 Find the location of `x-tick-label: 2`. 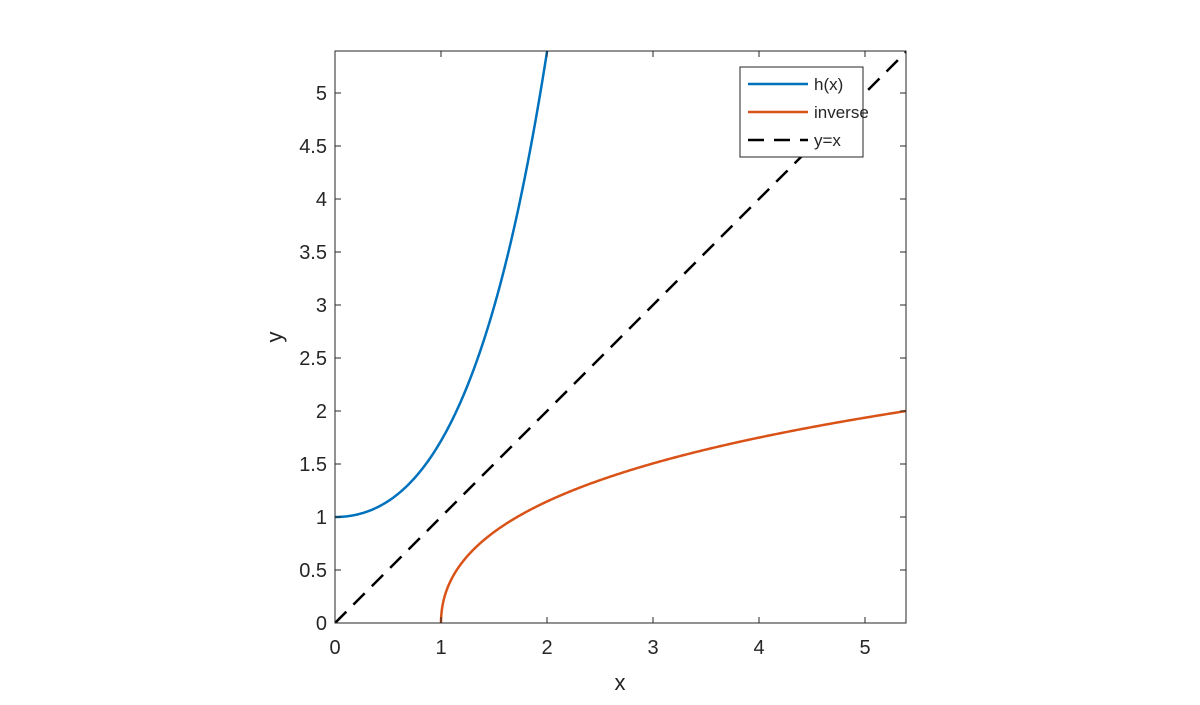

x-tick-label: 2 is located at coordinates (546, 648).